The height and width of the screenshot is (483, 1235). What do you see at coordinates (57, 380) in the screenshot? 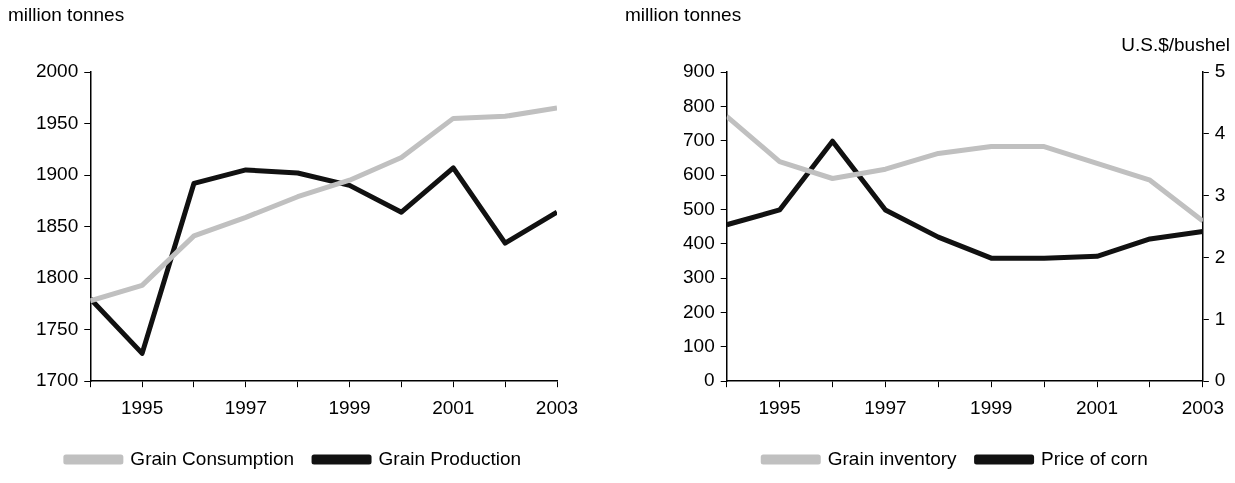
I see `y-tick-label: 1700` at bounding box center [57, 380].